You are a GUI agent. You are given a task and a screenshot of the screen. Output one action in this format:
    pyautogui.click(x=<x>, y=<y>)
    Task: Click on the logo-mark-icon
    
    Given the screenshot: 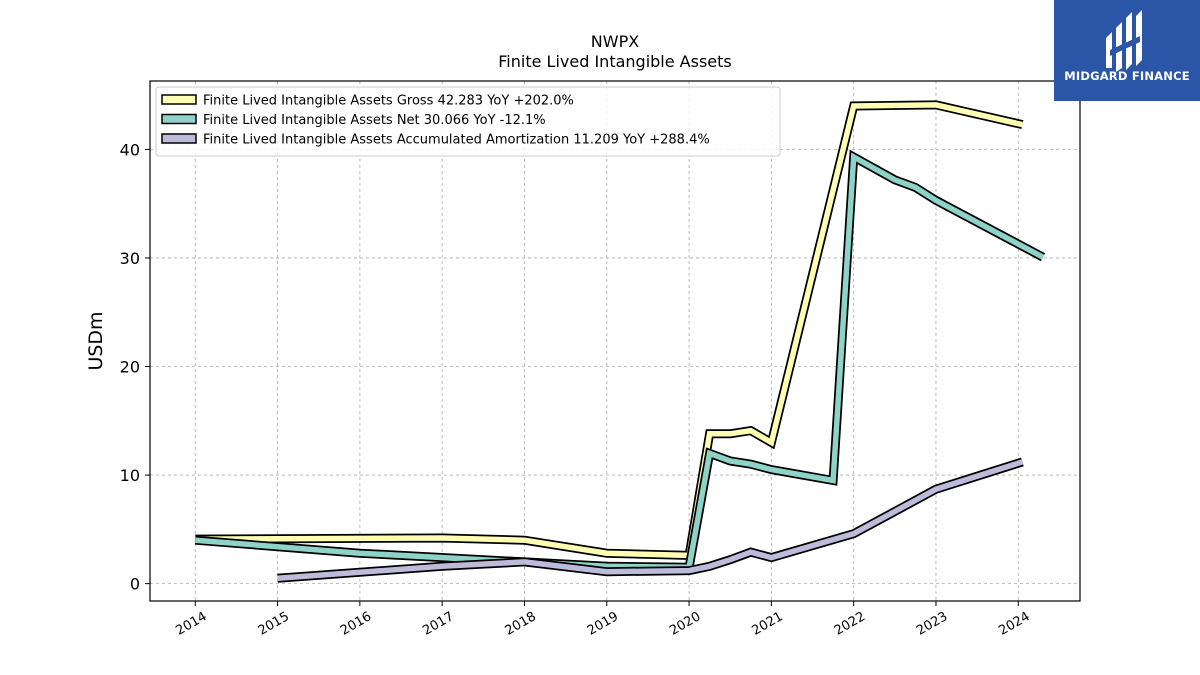 What is the action you would take?
    pyautogui.click(x=1127, y=50)
    